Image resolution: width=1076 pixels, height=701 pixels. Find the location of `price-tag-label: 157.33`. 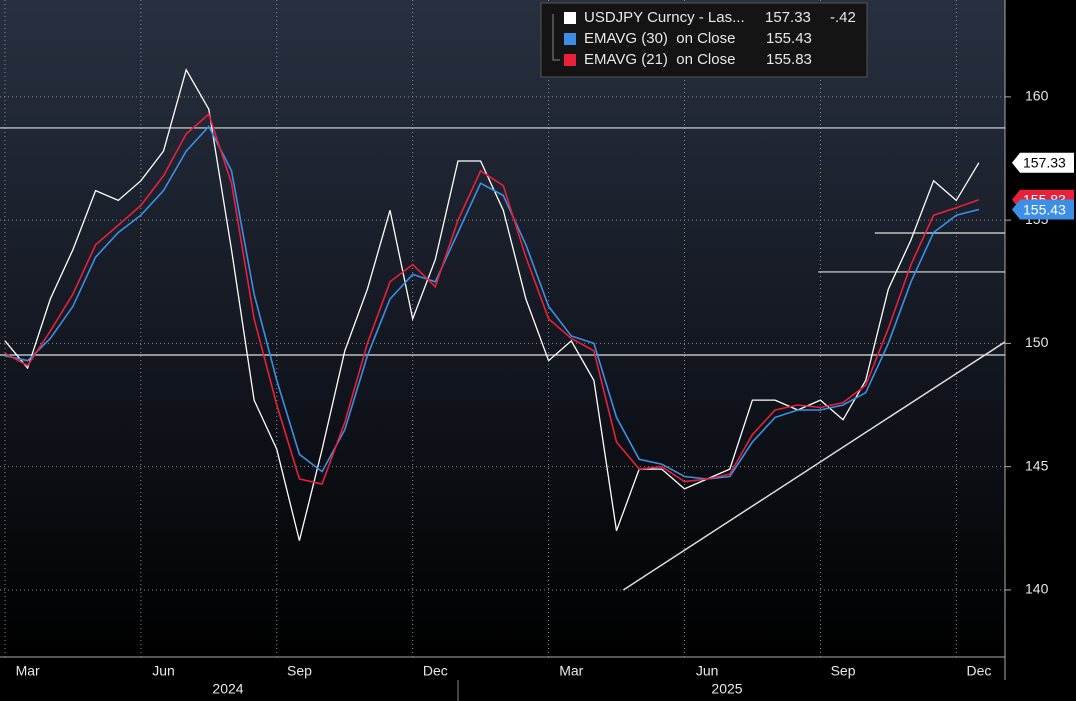

price-tag-label: 157.33 is located at coordinates (1044, 162).